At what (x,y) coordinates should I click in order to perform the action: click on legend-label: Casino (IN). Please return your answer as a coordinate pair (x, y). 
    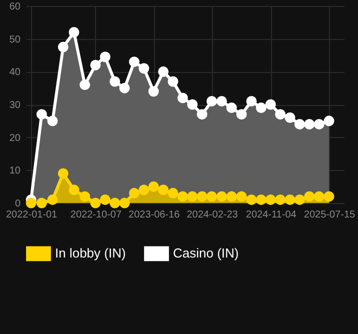
    Looking at the image, I should click on (206, 253).